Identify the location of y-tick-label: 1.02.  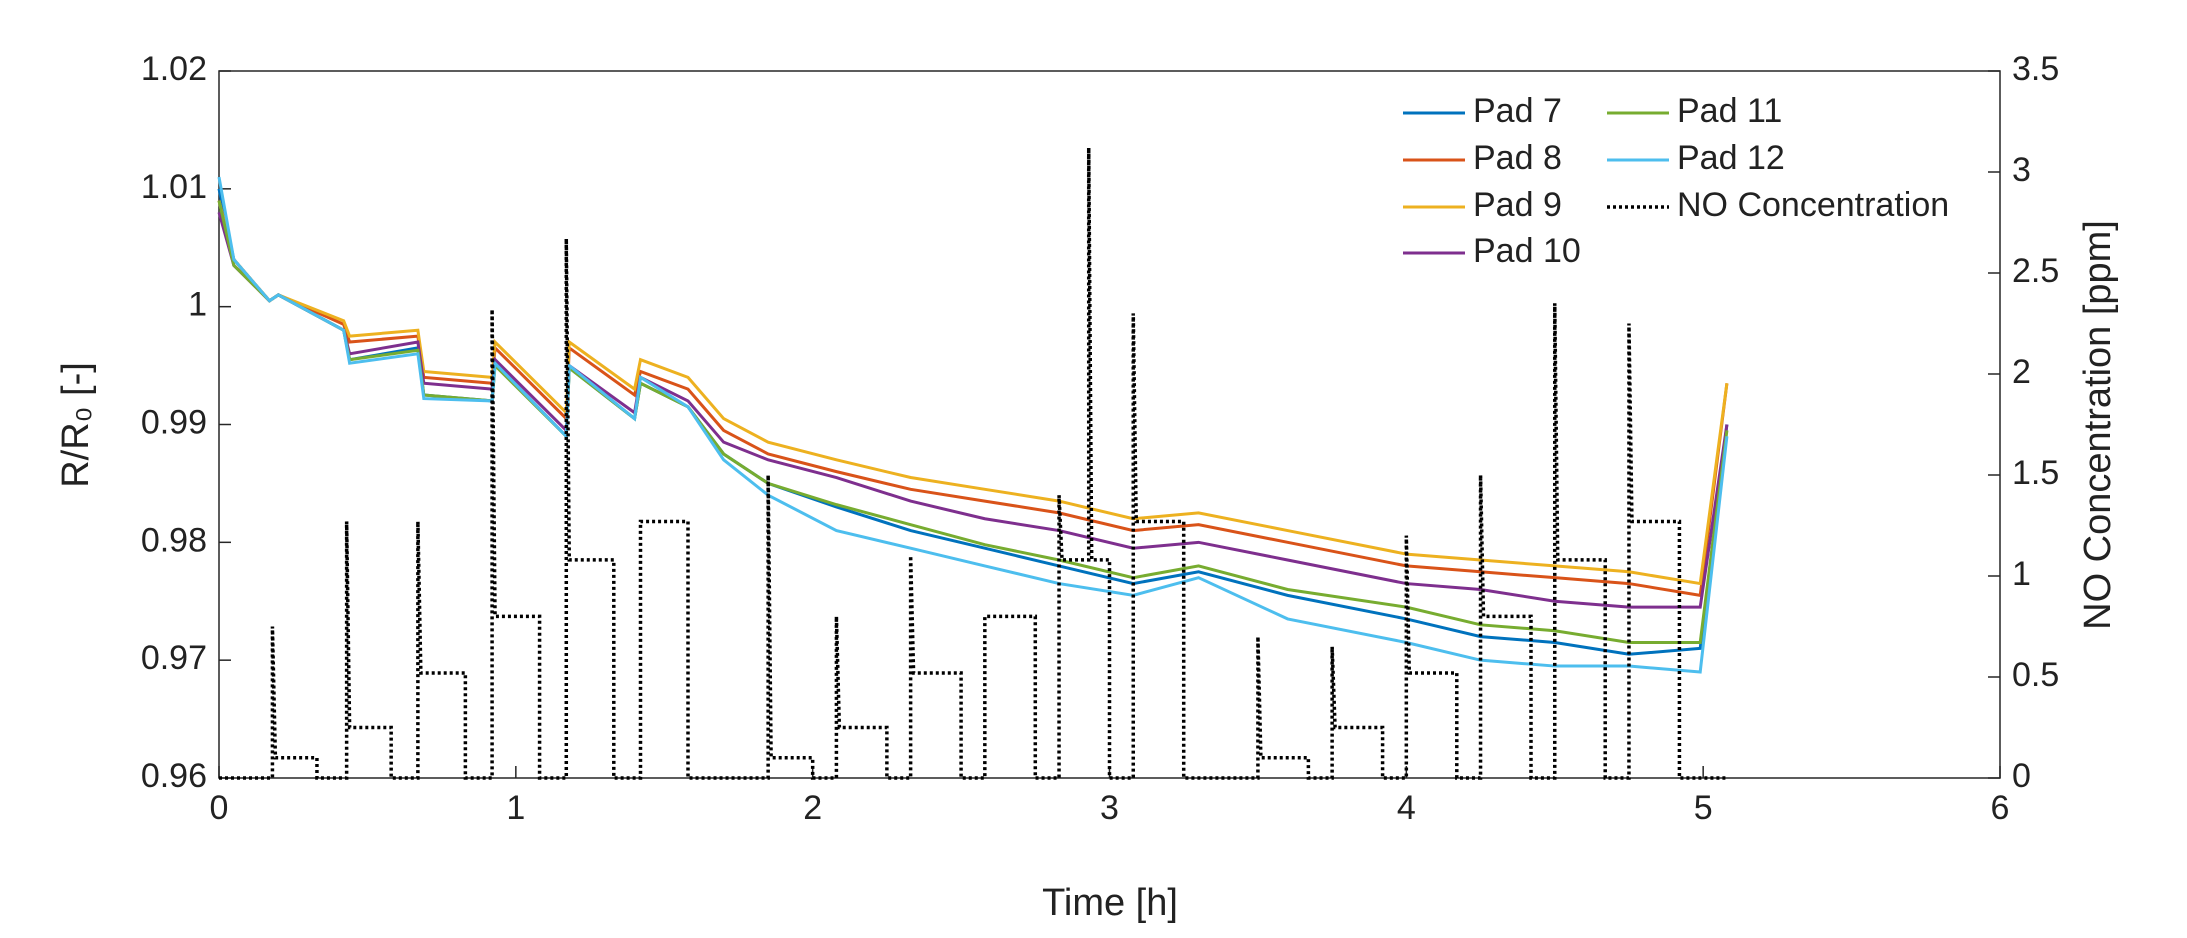
(174, 69).